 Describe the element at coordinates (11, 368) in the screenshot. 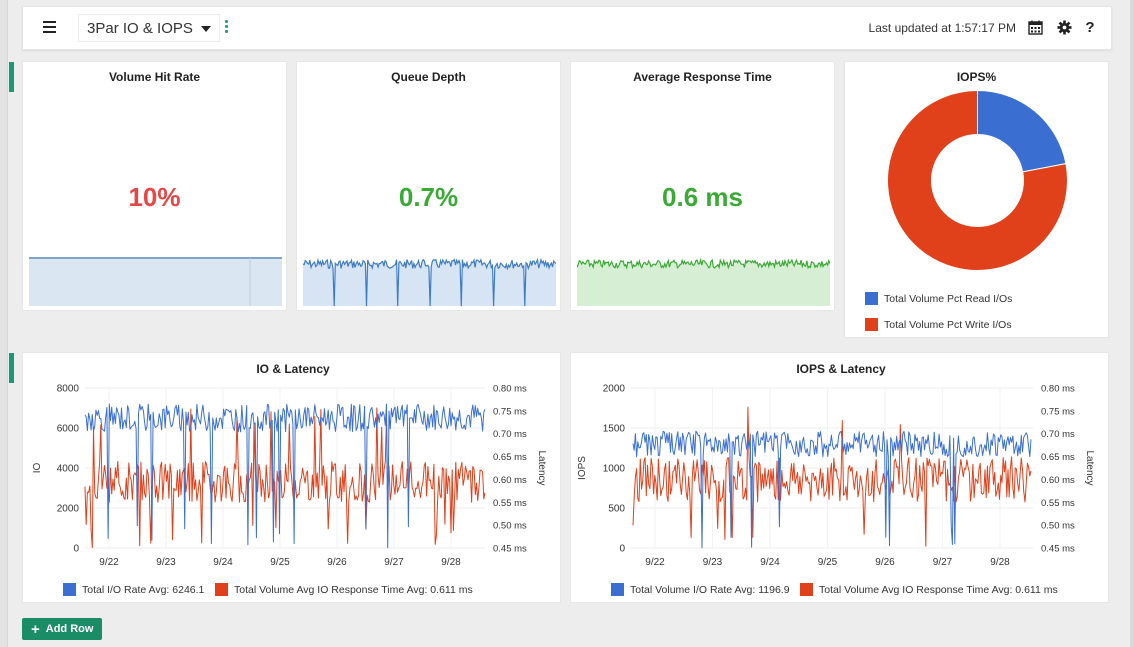

I see `row-2-marker` at that location.